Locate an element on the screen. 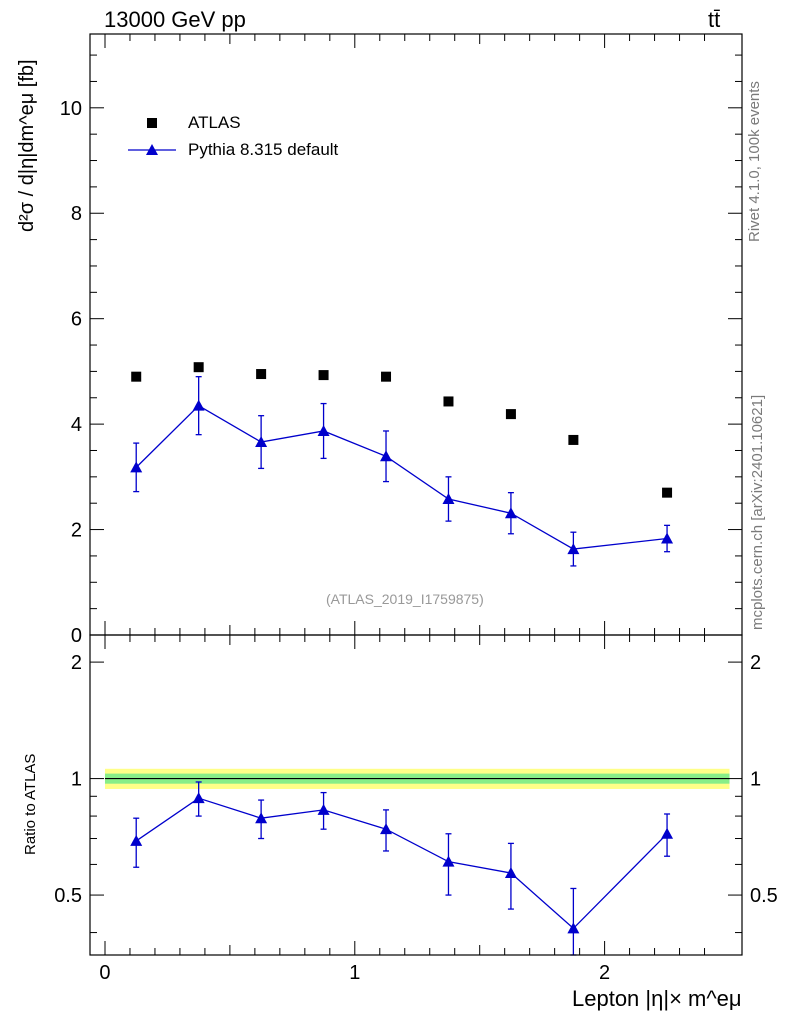 Image resolution: width=786 pixels, height=1024 pixels. legend-mc-marker is located at coordinates (152, 149).